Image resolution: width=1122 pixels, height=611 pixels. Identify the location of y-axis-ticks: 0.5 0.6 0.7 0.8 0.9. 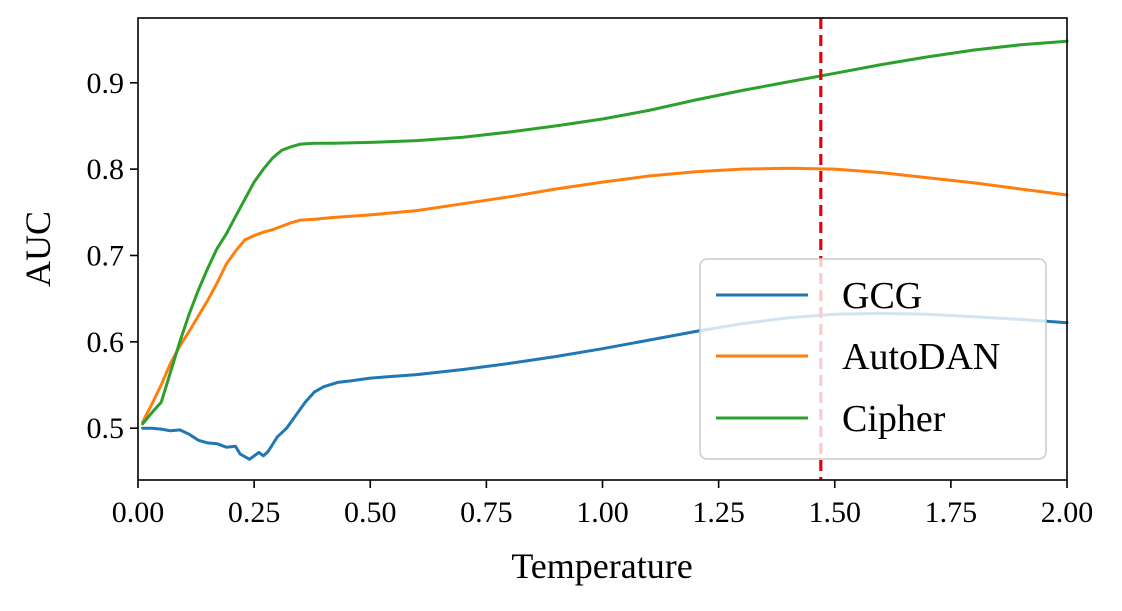
(112, 256).